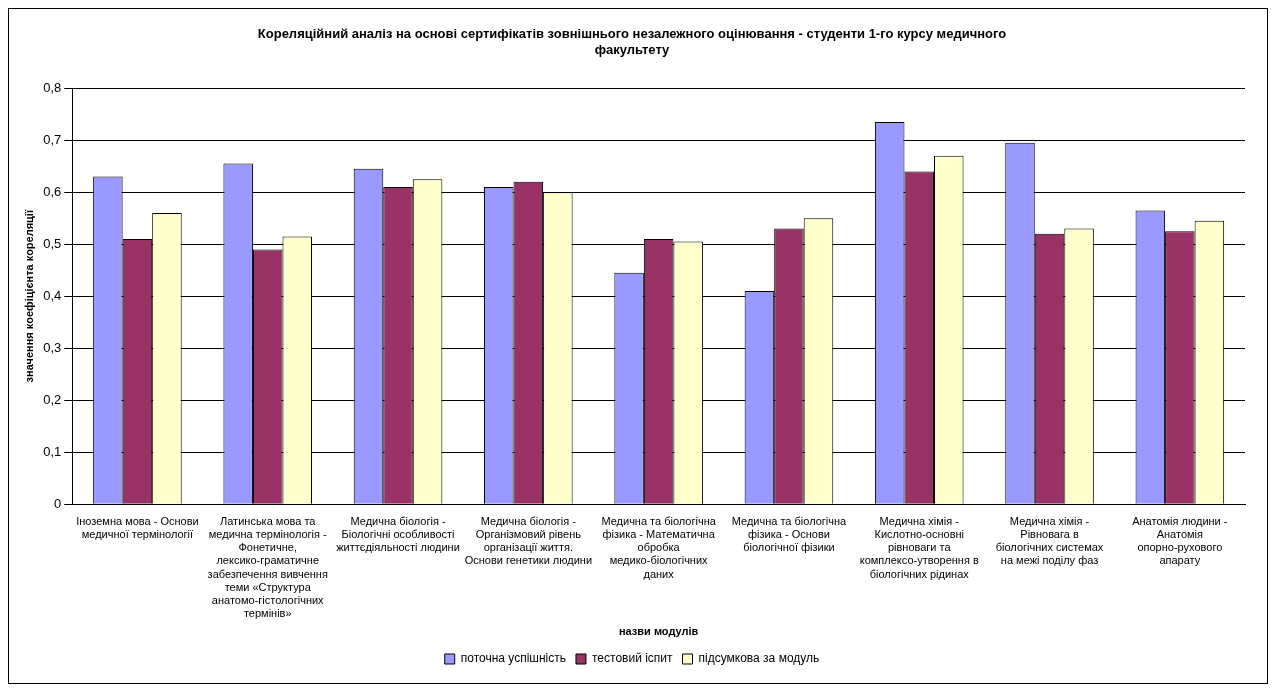 This screenshot has height=693, width=1276. What do you see at coordinates (658, 631) in the screenshot?
I see `x-axis-title: назви модулів` at bounding box center [658, 631].